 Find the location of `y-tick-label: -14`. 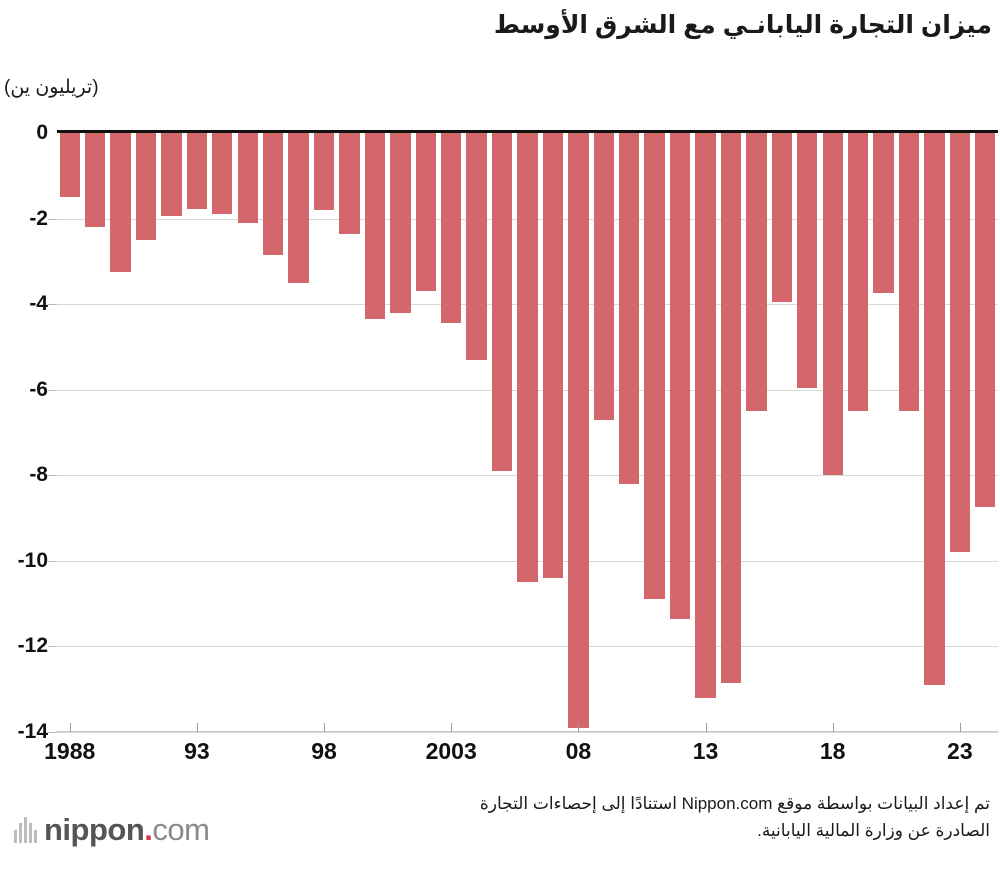

y-tick-label: -14 is located at coordinates (32, 731).